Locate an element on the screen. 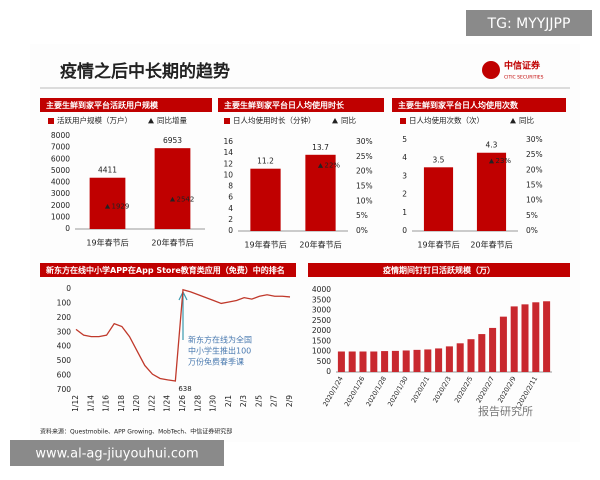  legend-label: 同比 is located at coordinates (348, 120).